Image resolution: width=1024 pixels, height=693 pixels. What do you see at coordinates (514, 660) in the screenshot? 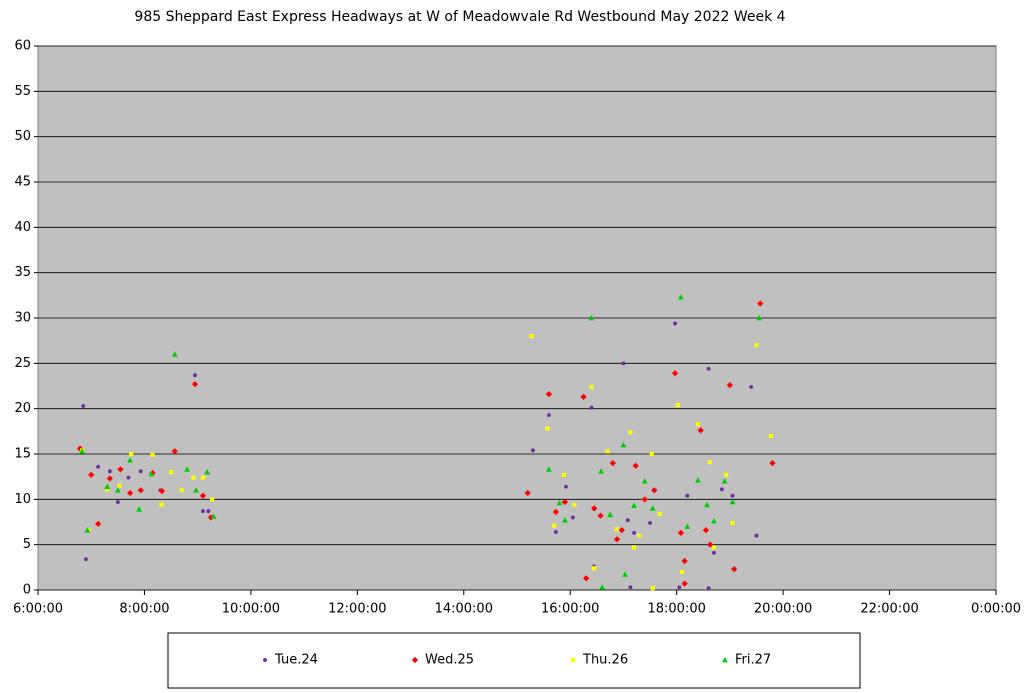
I see `legend-box` at bounding box center [514, 660].